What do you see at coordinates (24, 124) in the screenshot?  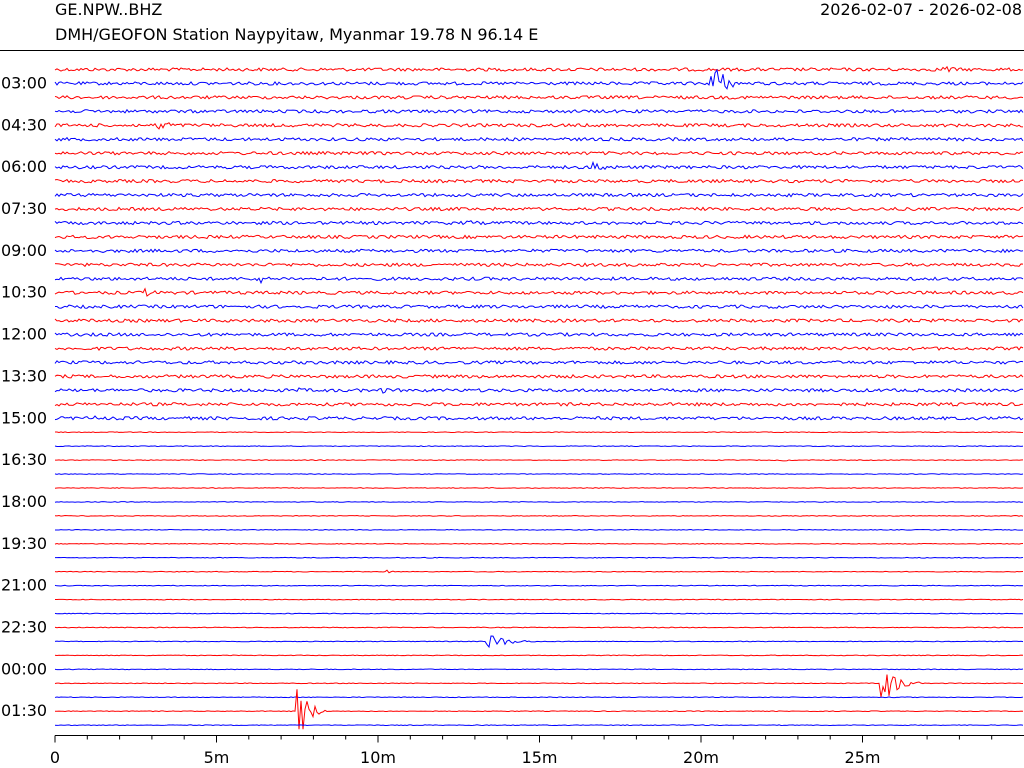 I see `y-tick-label: 04:30` at bounding box center [24, 124].